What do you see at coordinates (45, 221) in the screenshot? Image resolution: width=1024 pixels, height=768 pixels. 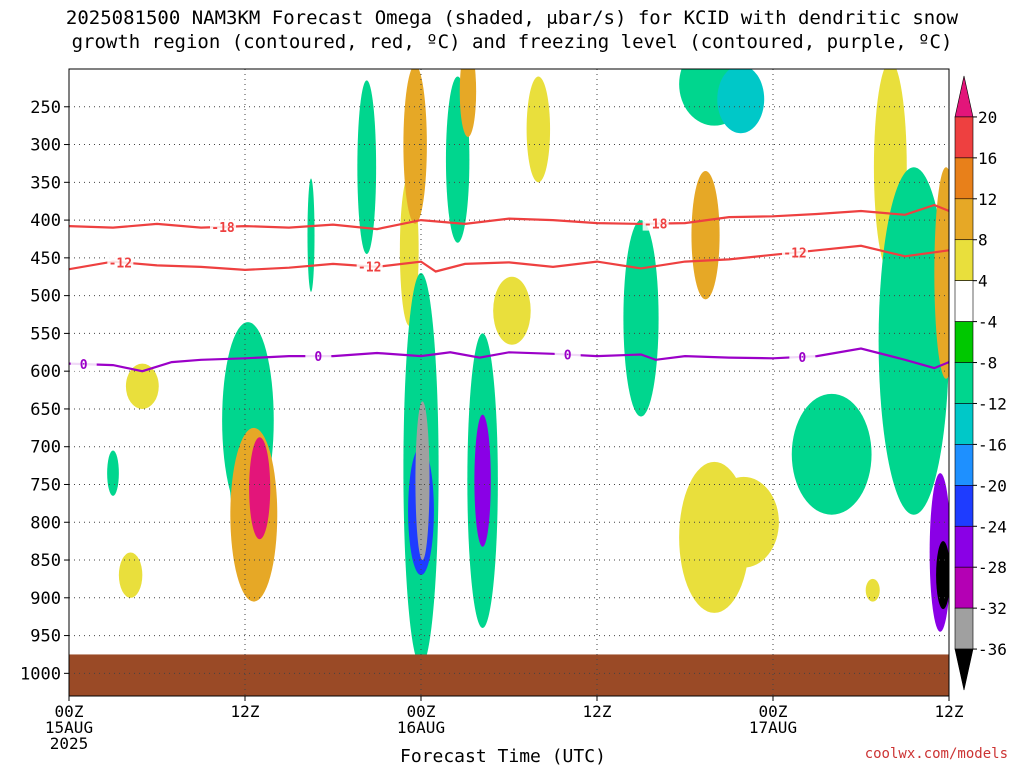 I see `y-tick-label: 400` at bounding box center [45, 221].